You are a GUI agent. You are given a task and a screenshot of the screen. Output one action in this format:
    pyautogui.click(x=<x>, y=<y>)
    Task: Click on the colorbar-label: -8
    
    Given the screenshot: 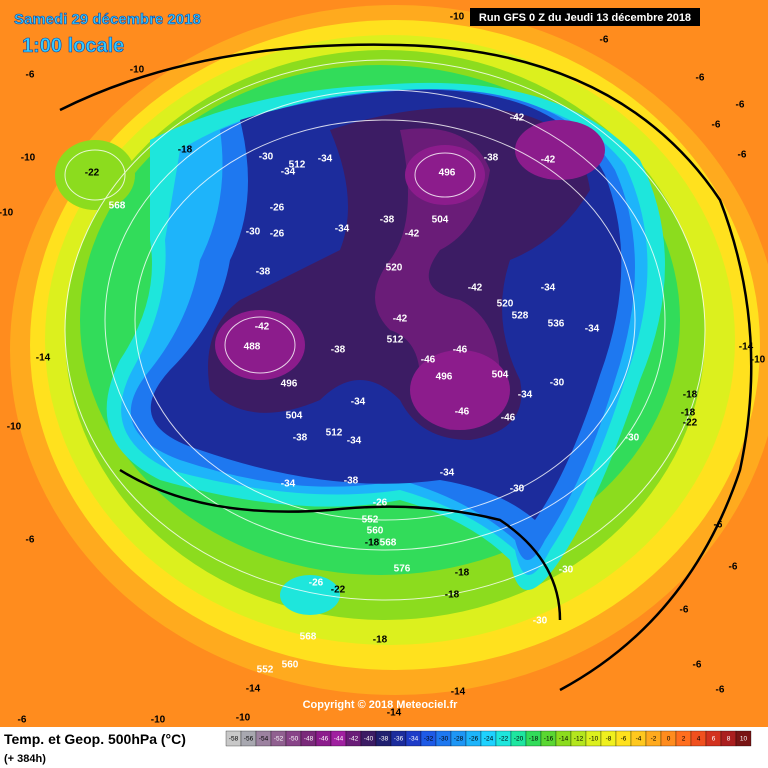 What is the action you would take?
    pyautogui.click(x=609, y=739)
    